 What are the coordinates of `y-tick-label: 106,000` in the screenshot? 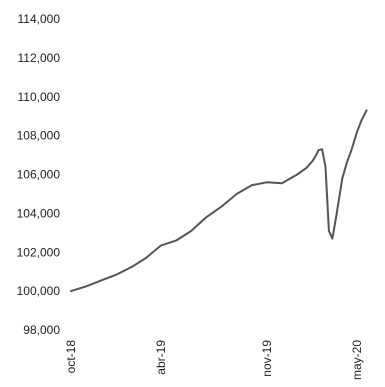 It's located at (39, 175).